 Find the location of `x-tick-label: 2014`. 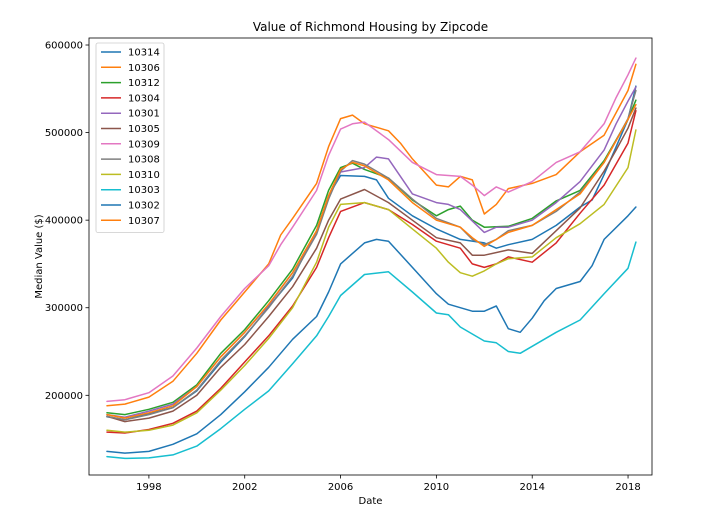

x-tick-label: 2014 is located at coordinates (531, 487).